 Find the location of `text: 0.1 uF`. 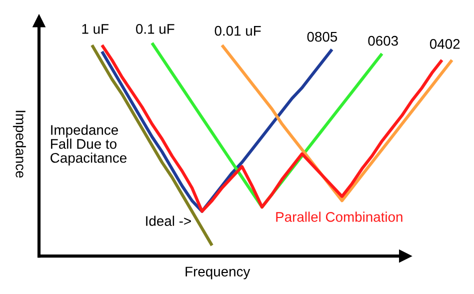

text: 0.1 uF is located at coordinates (155, 29).